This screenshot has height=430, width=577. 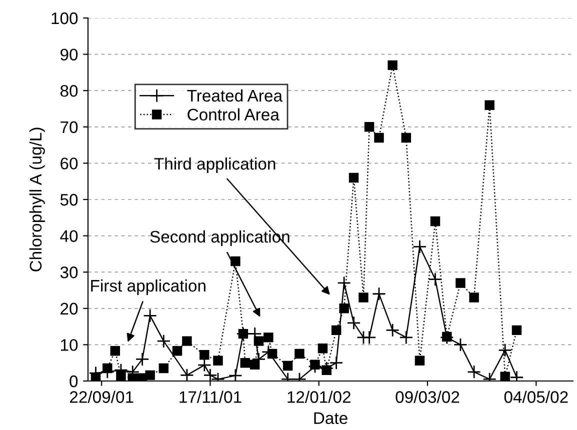 What do you see at coordinates (69, 308) in the screenshot?
I see `y-tick-label: 20` at bounding box center [69, 308].